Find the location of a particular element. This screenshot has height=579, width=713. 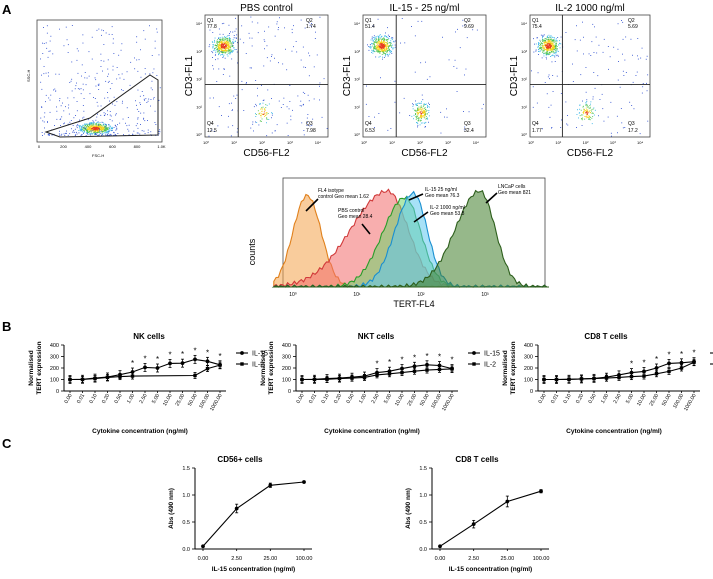

x-tick-label: 1.00 is located at coordinates (605, 399).